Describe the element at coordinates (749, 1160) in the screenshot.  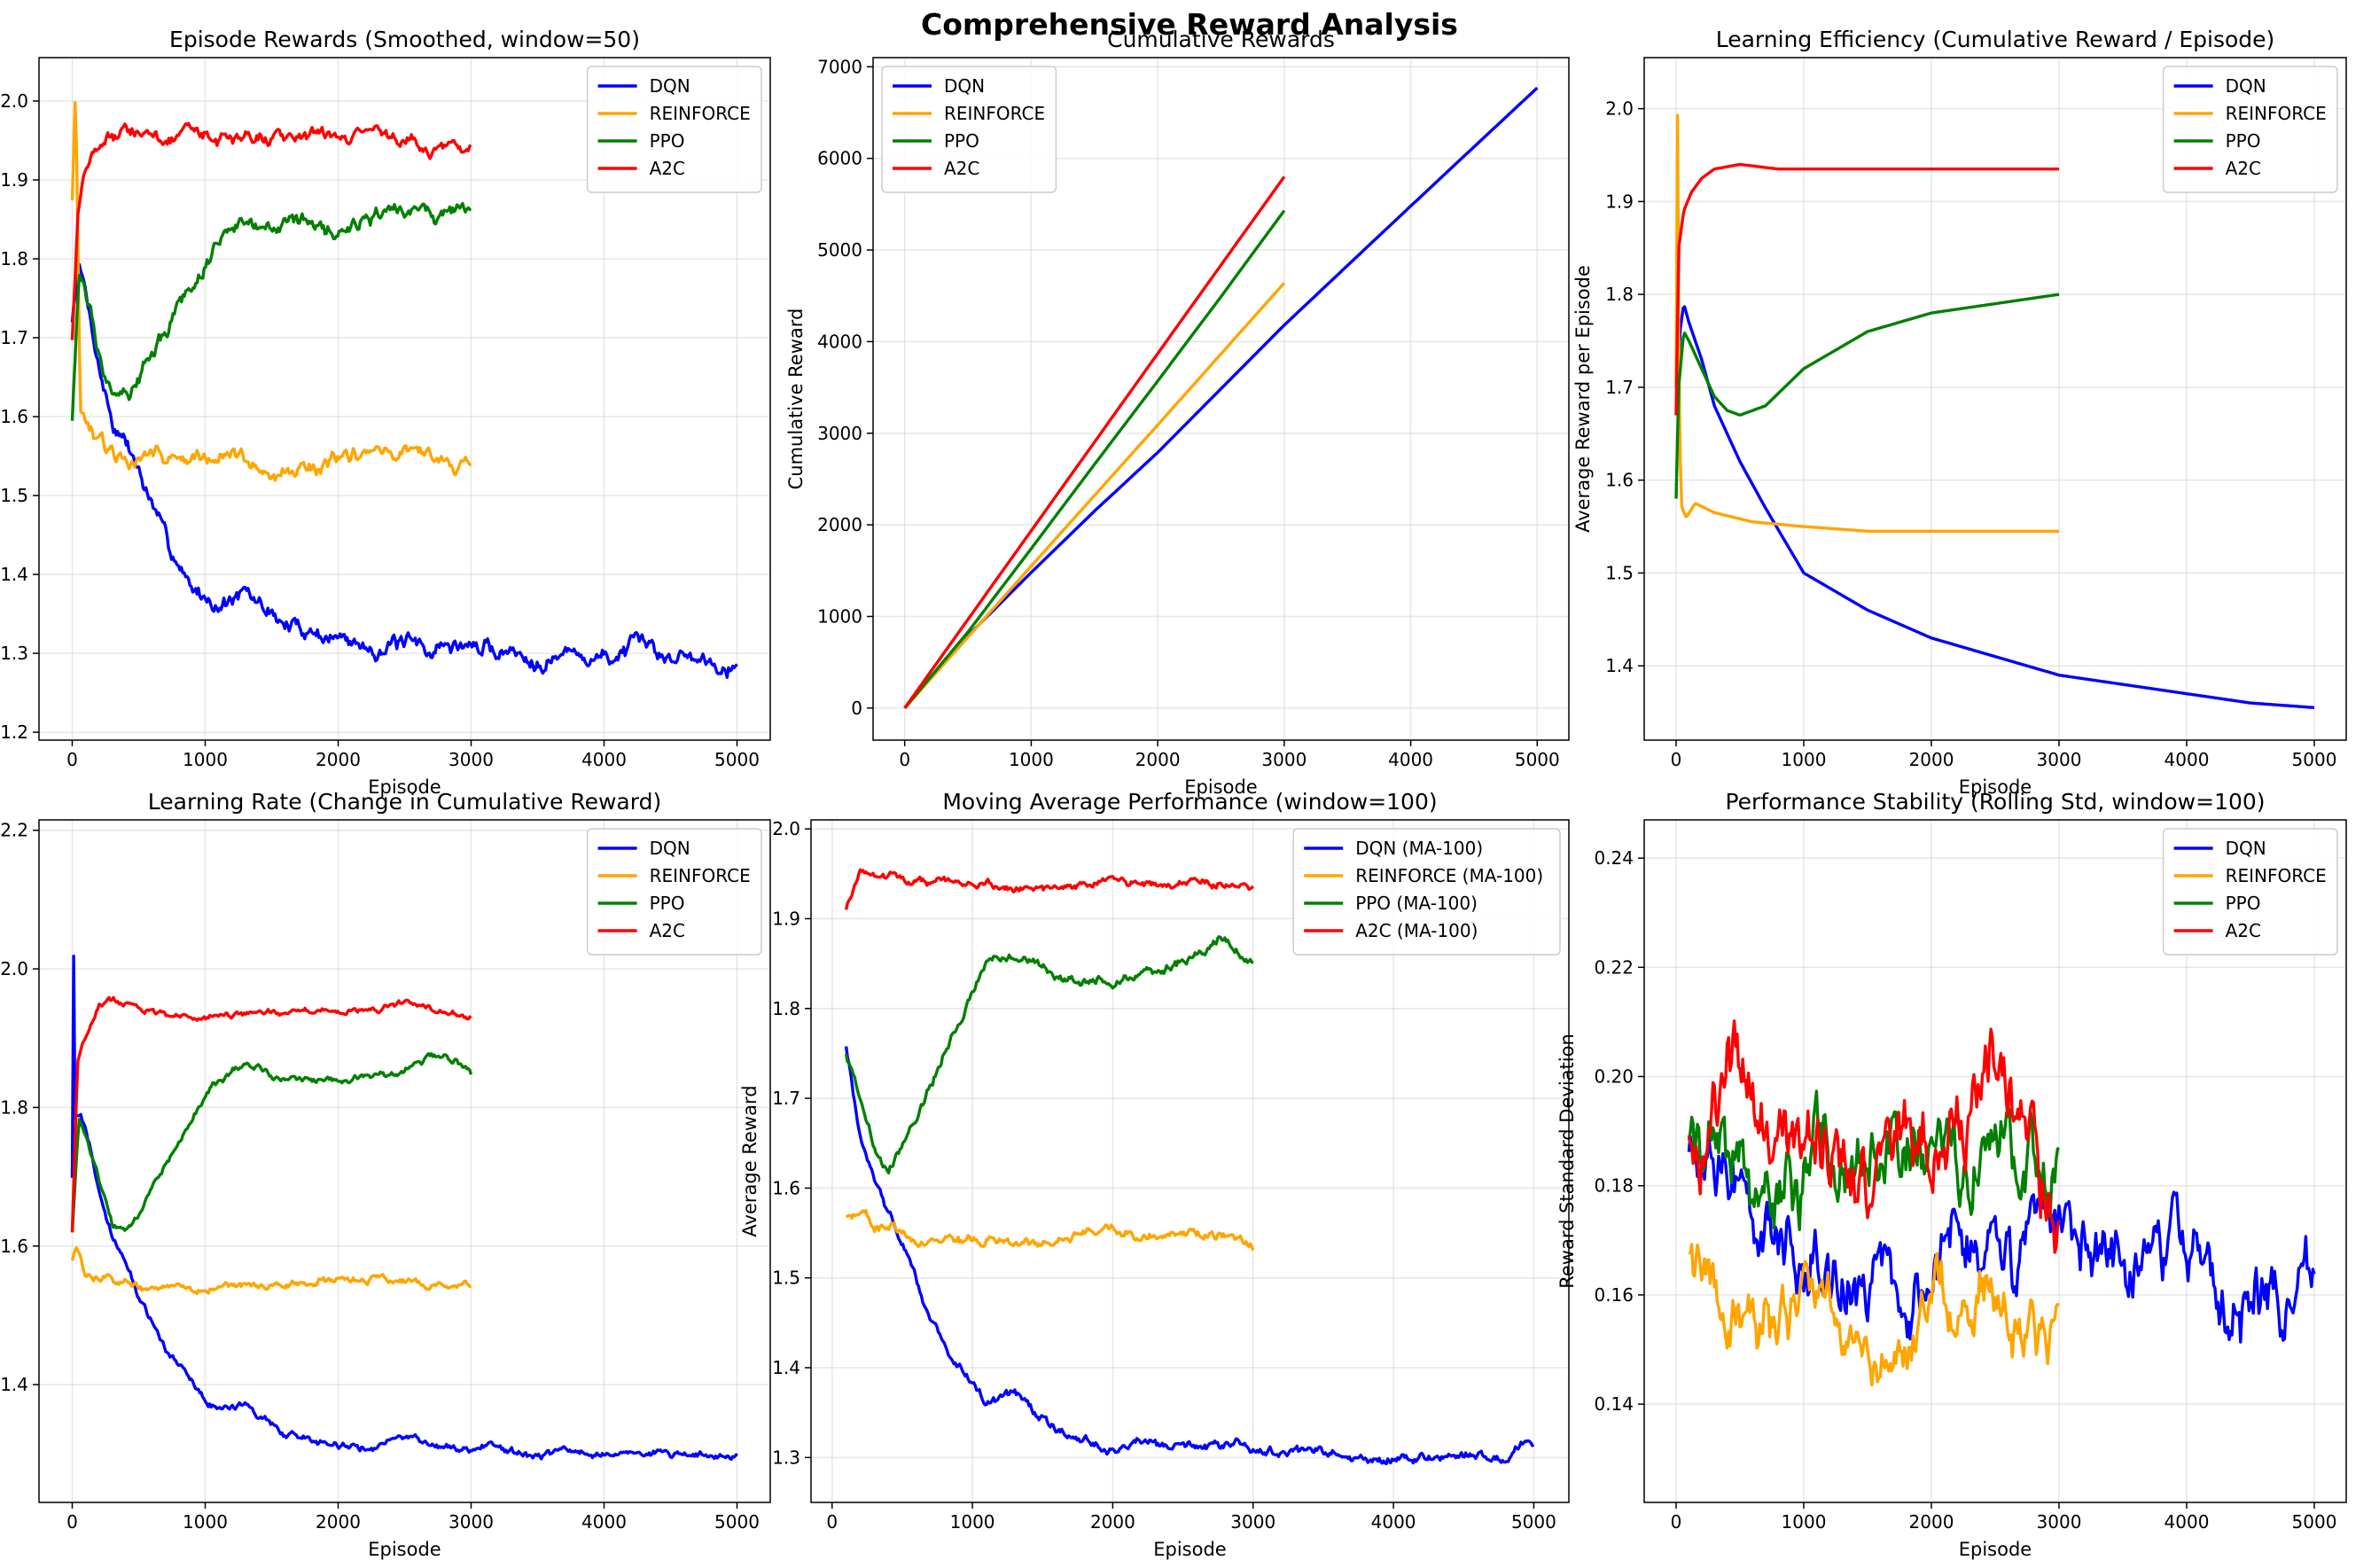
I see `y-axis-label: Average Reward` at that location.